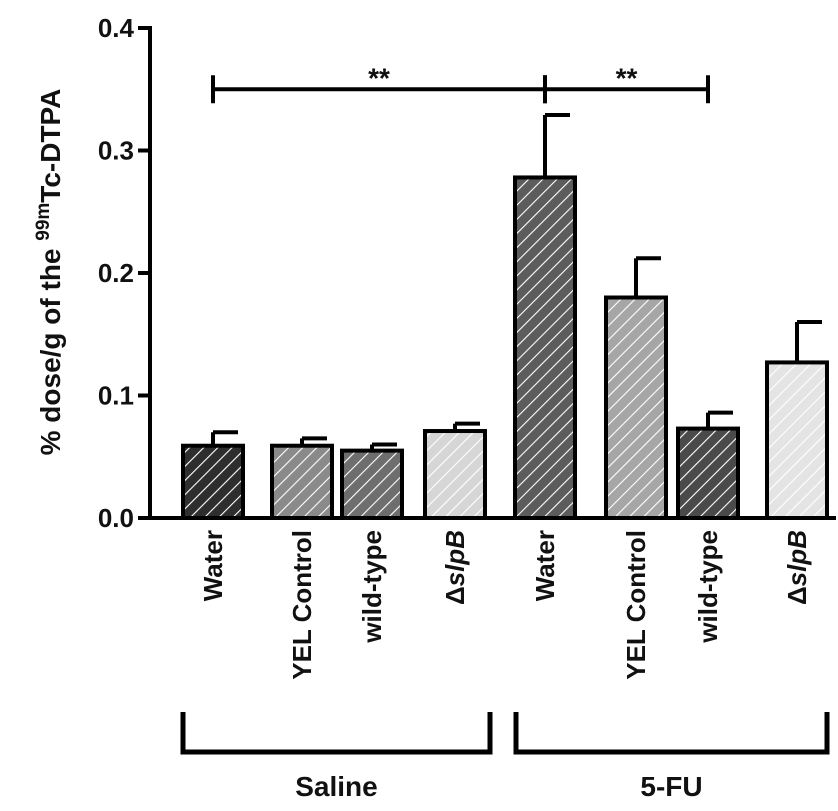  I want to click on category-label-4: ΔslpB, so click(455, 567).